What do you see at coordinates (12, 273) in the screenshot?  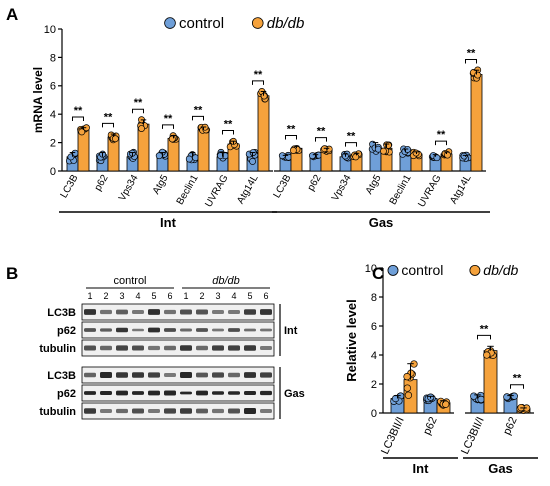 I see `panel-label-b: B` at bounding box center [12, 273].